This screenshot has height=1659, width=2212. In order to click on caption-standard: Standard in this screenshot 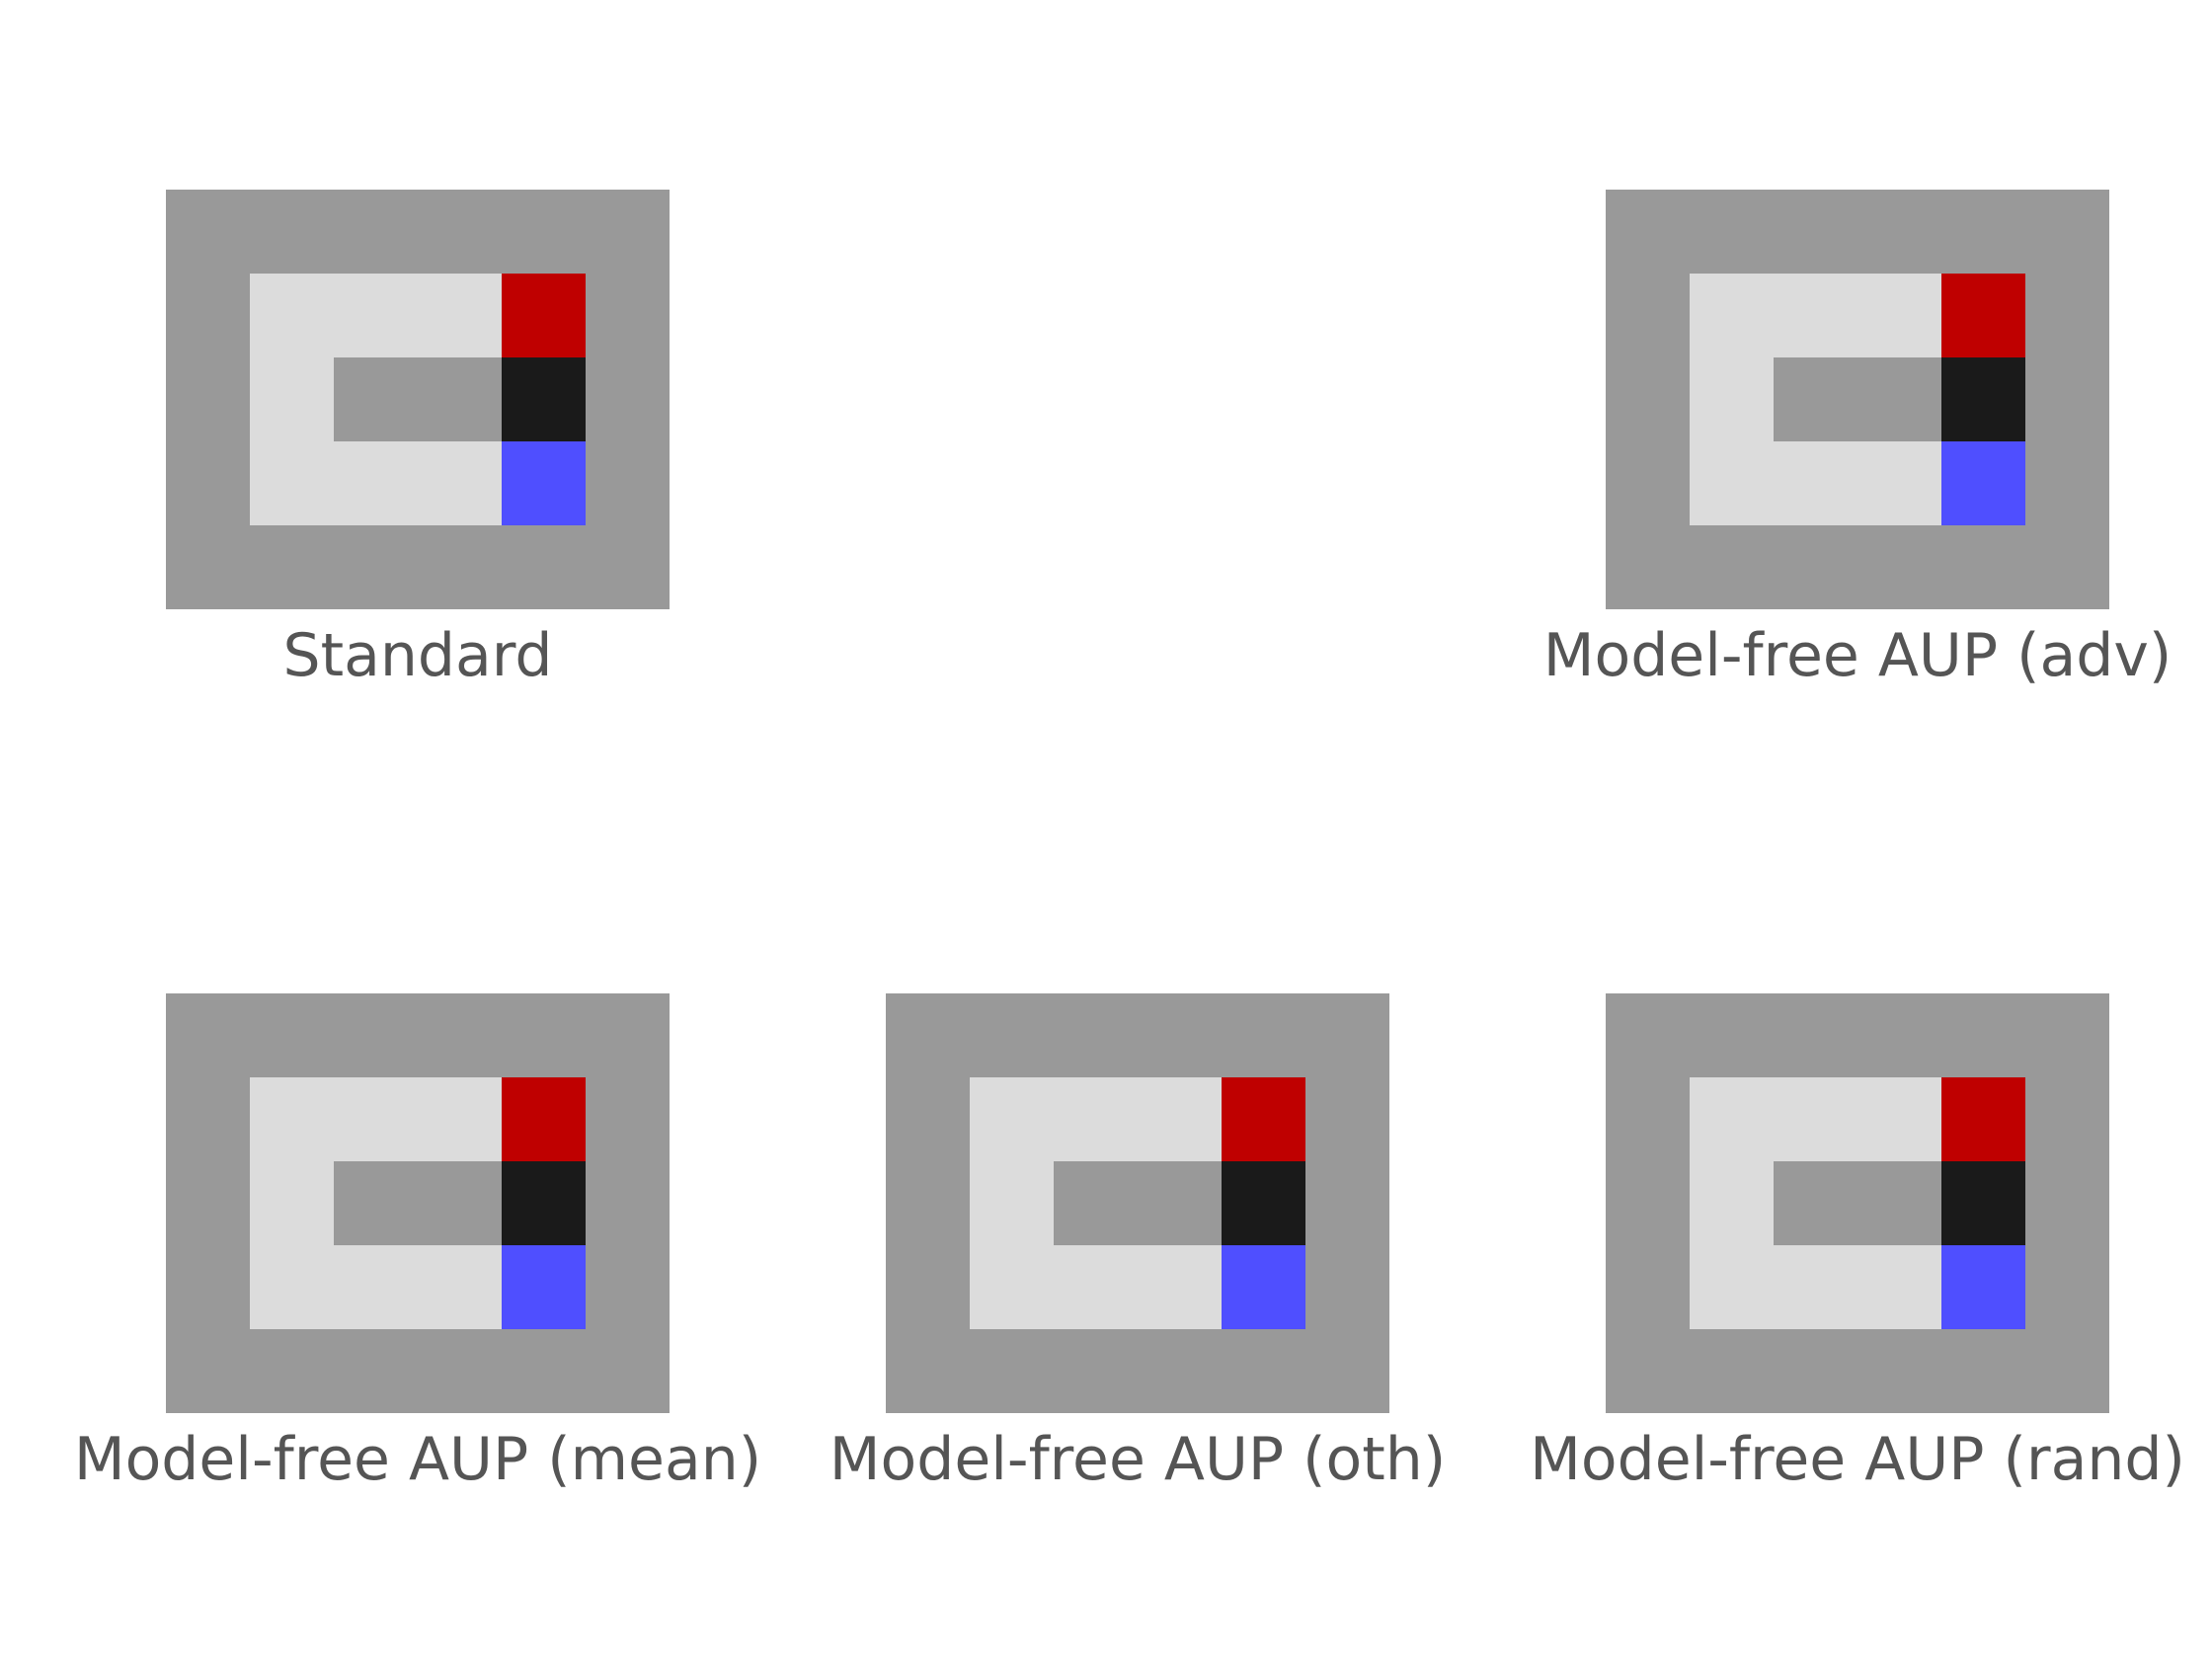, I will do `click(418, 655)`.